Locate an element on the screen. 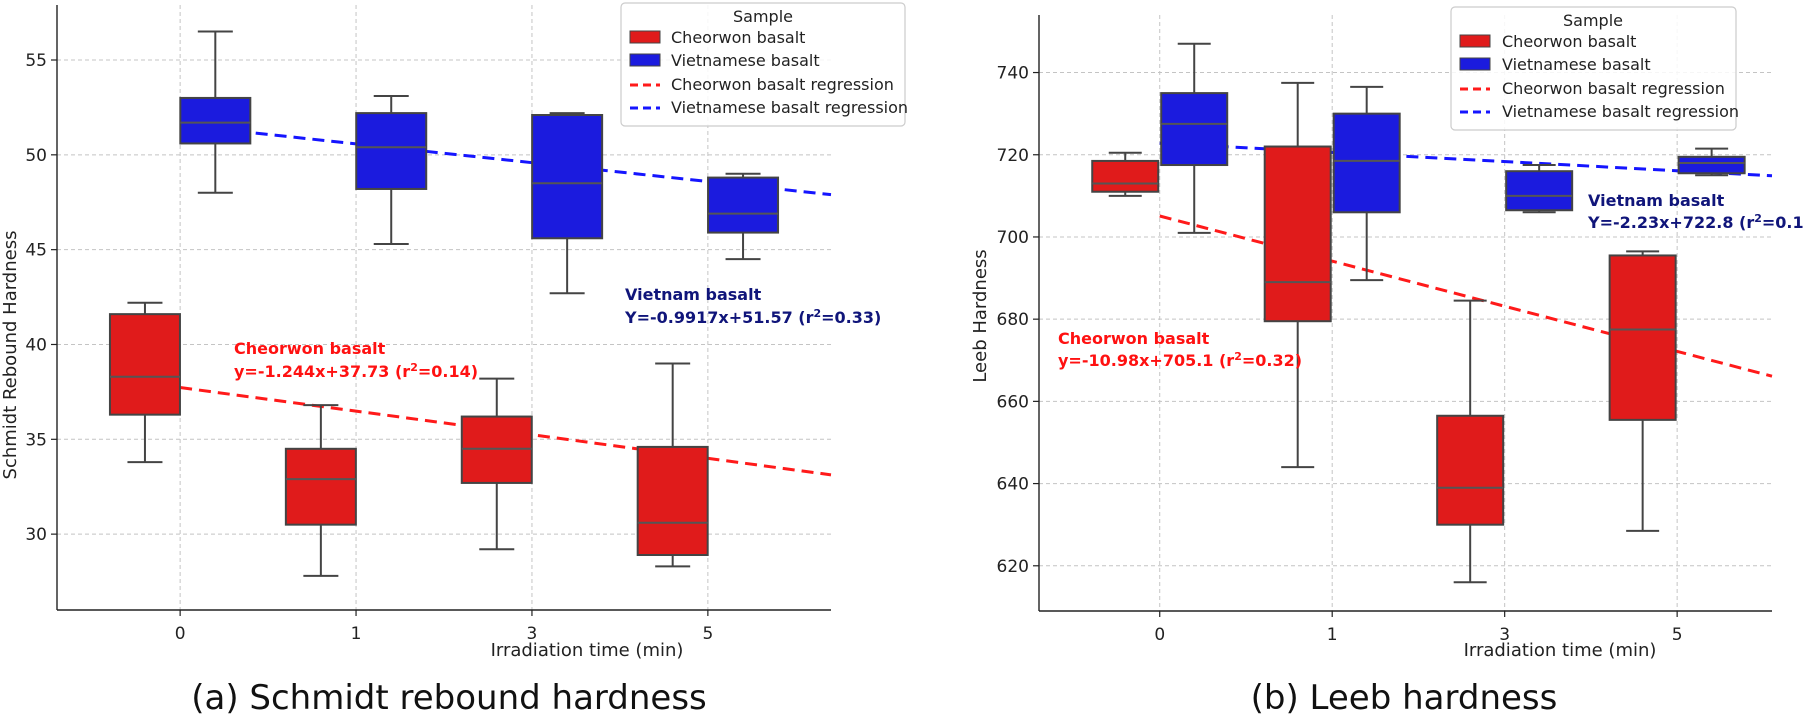 This screenshot has width=1804, height=717. panel-b-vietnam-eq-tail: =0.11) is located at coordinates (1783, 222).